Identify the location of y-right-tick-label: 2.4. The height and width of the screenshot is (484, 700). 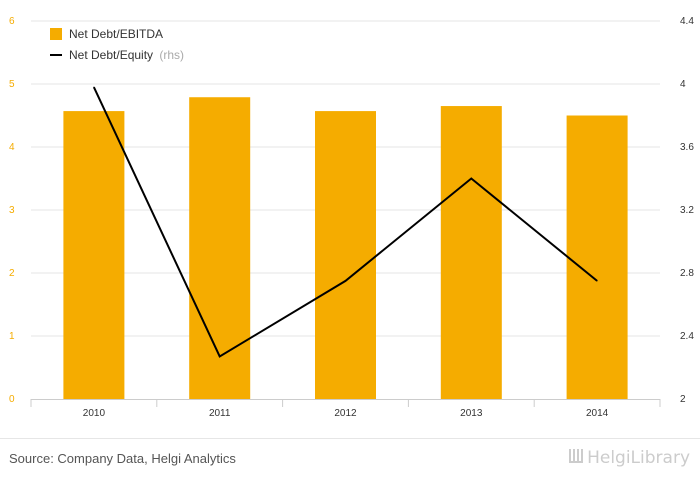
(687, 336).